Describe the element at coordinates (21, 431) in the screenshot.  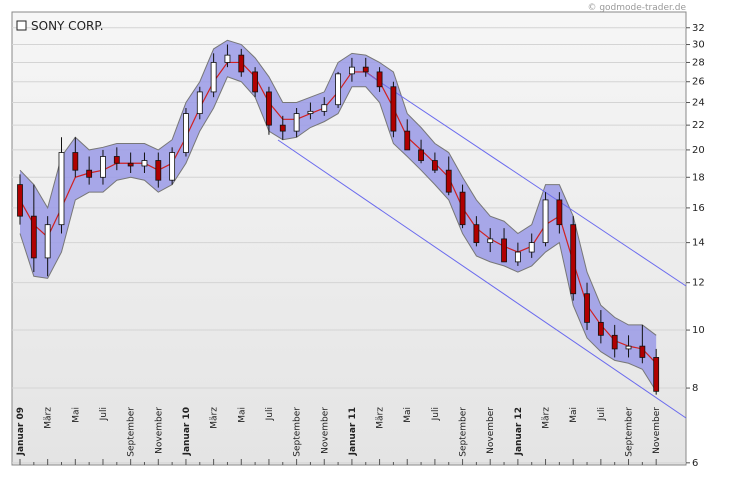
I see `x-tick-label: Januar 09` at that location.